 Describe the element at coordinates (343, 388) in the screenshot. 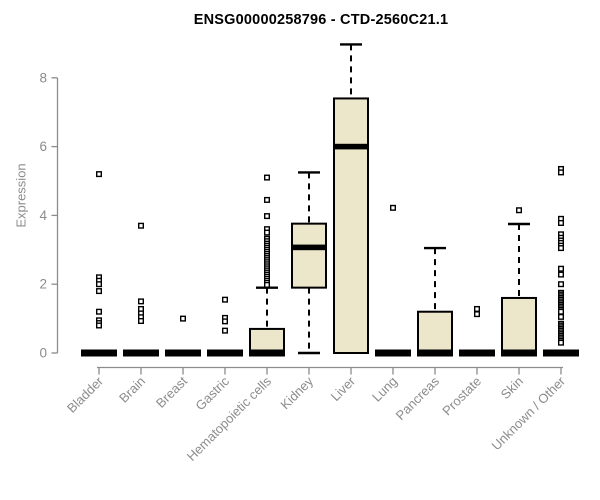

I see `x-category-label: Liver` at that location.